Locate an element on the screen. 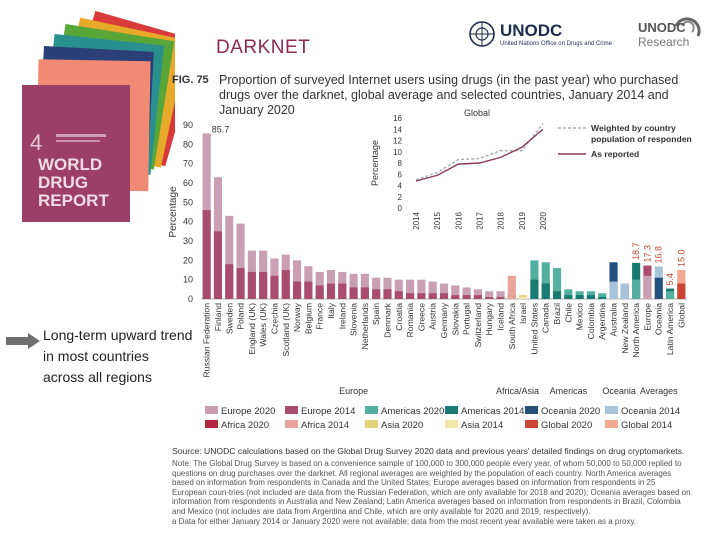 Image resolution: width=720 pixels, height=540 pixels. inset-y-tick-label: 4 is located at coordinates (400, 186).